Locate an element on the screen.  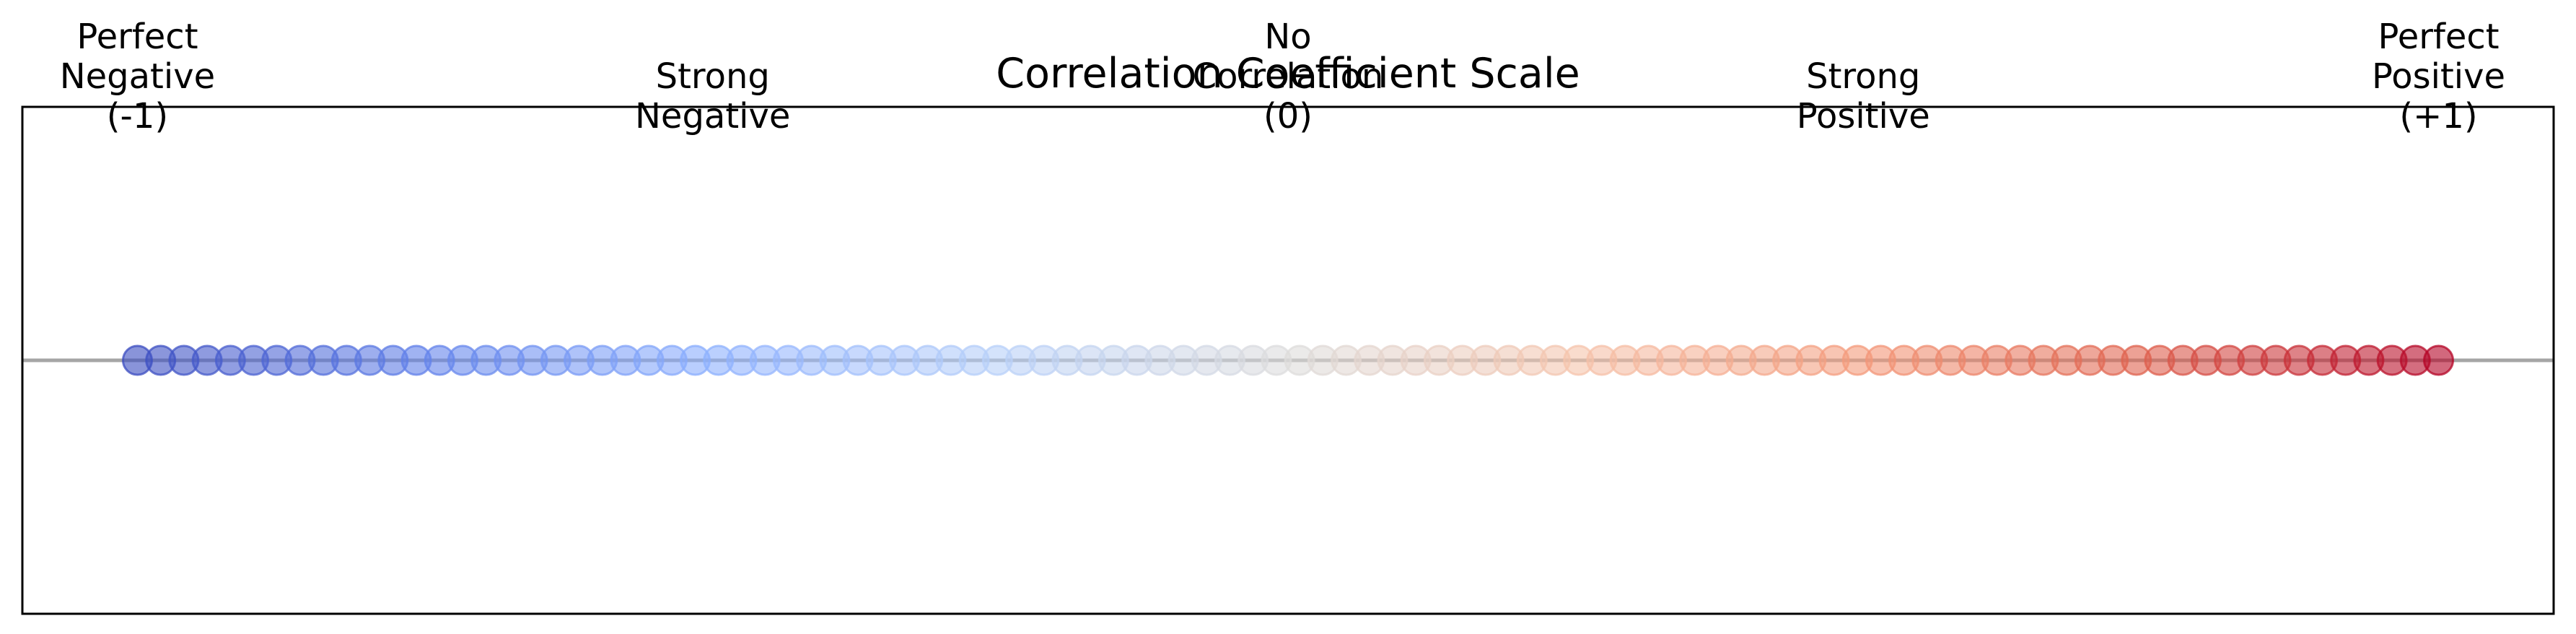
annotation-label: No Correlation (0) is located at coordinates (1288, 76).